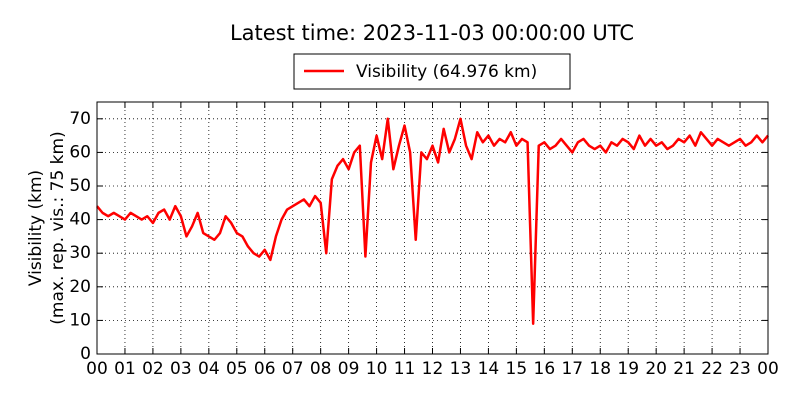 Image resolution: width=800 pixels, height=400 pixels. What do you see at coordinates (80, 320) in the screenshot?
I see `y-tick-label: 10` at bounding box center [80, 320].